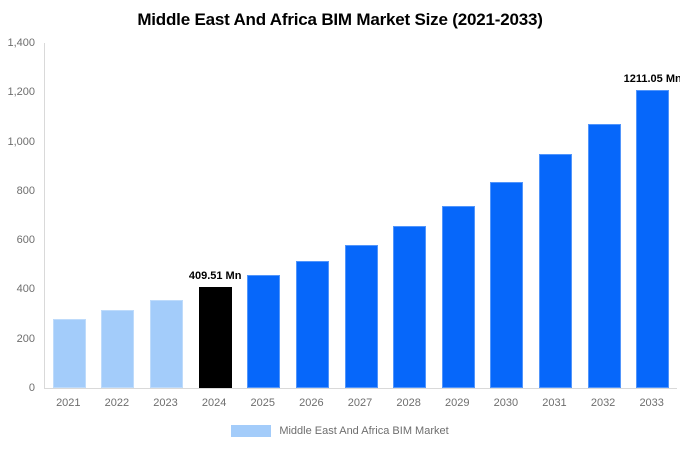 This screenshot has height=450, width=680. I want to click on legend-swatch, so click(251, 431).